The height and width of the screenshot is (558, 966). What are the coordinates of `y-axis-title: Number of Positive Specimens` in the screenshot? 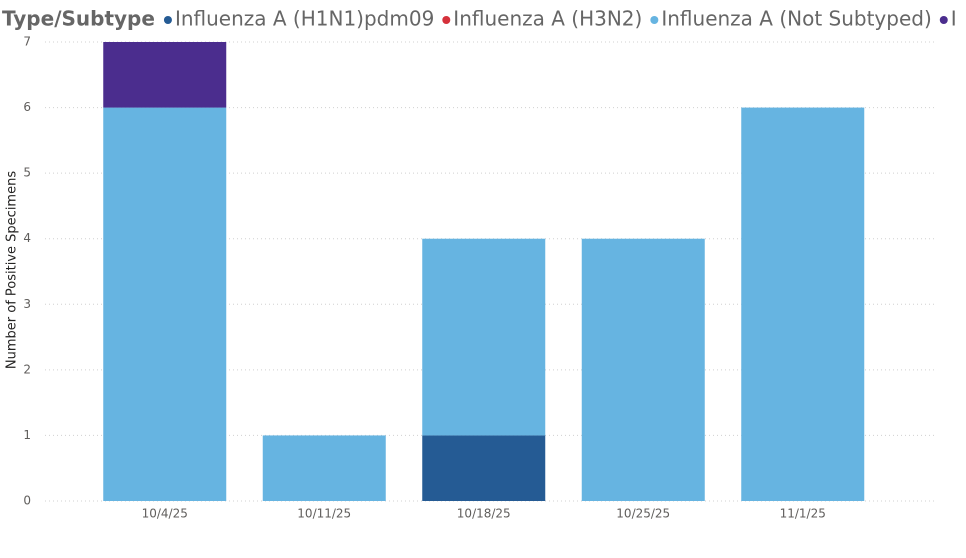 It's located at (12, 270).